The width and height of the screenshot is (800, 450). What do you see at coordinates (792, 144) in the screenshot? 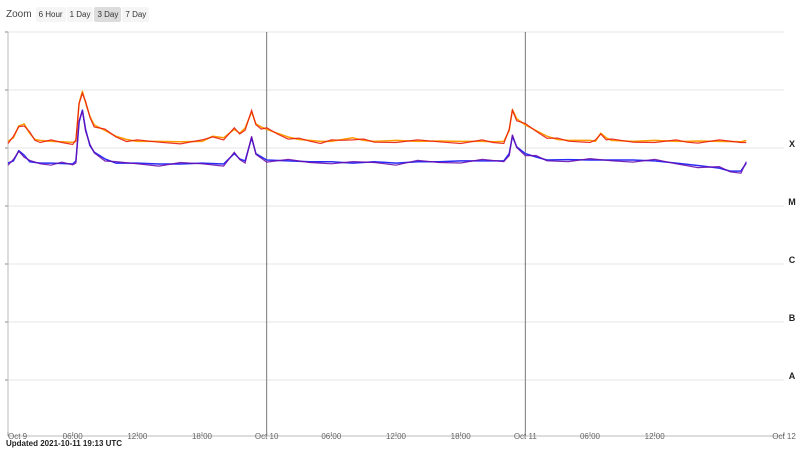
I see `class-label-x: X` at bounding box center [792, 144].